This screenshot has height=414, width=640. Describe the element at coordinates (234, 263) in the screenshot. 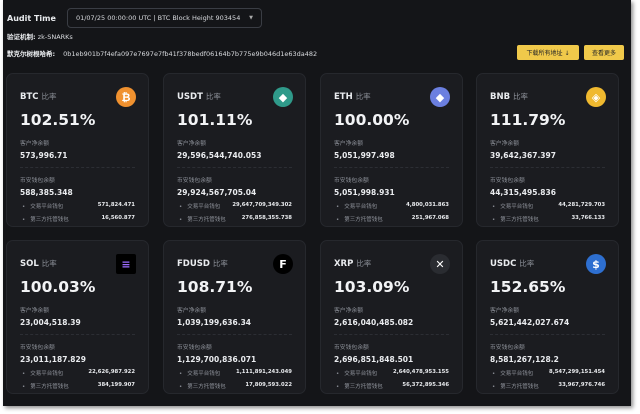

I see `asset-title: FDUSD 比率` at that location.